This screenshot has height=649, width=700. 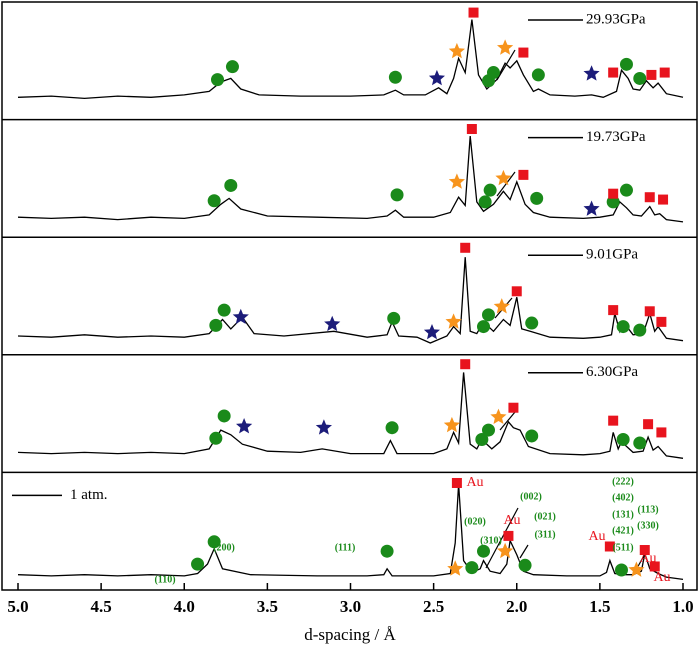 What do you see at coordinates (184, 606) in the screenshot?
I see `x-tick-label: 4.0` at bounding box center [184, 606].